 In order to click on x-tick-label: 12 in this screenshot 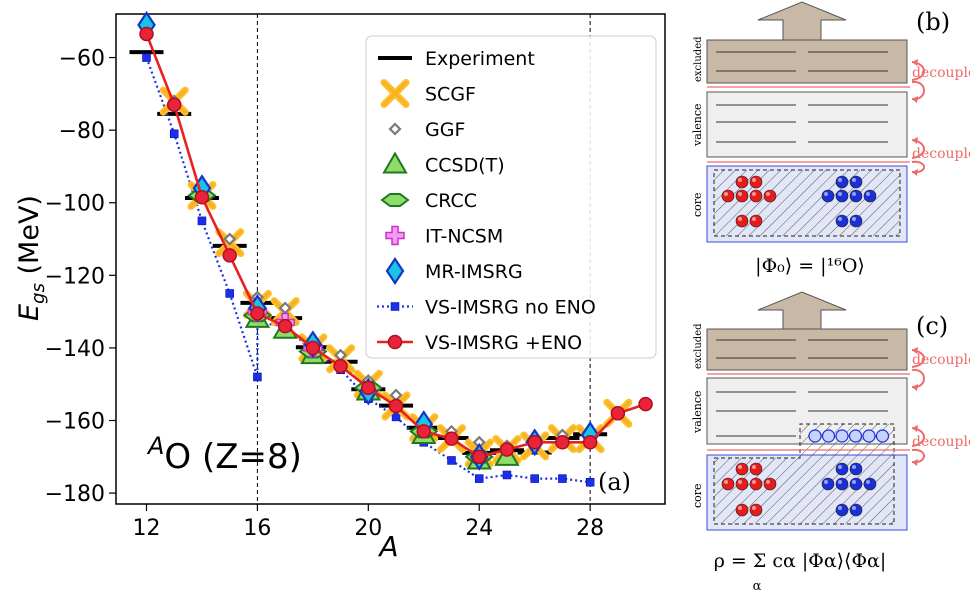, I will do `click(147, 528)`.